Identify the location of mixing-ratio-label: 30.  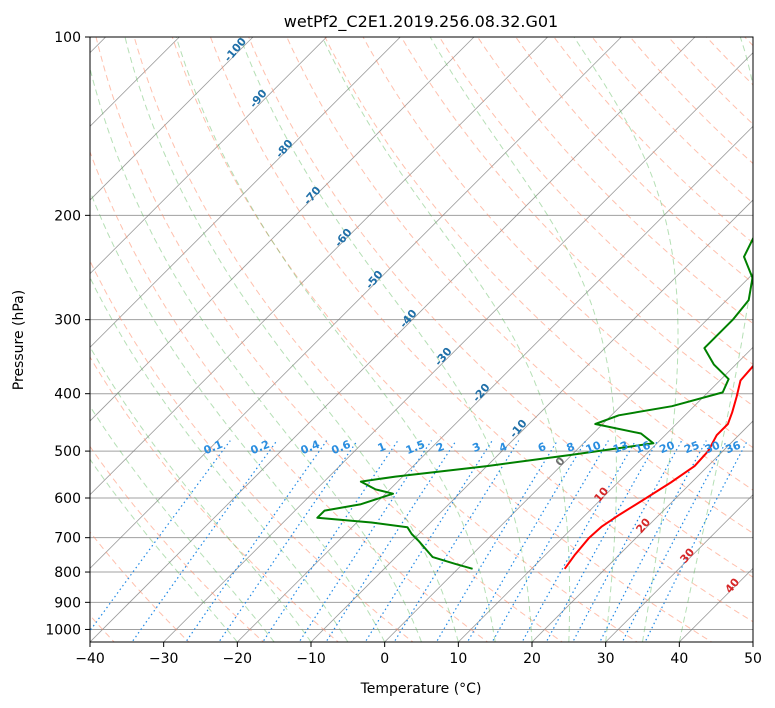
(712, 447).